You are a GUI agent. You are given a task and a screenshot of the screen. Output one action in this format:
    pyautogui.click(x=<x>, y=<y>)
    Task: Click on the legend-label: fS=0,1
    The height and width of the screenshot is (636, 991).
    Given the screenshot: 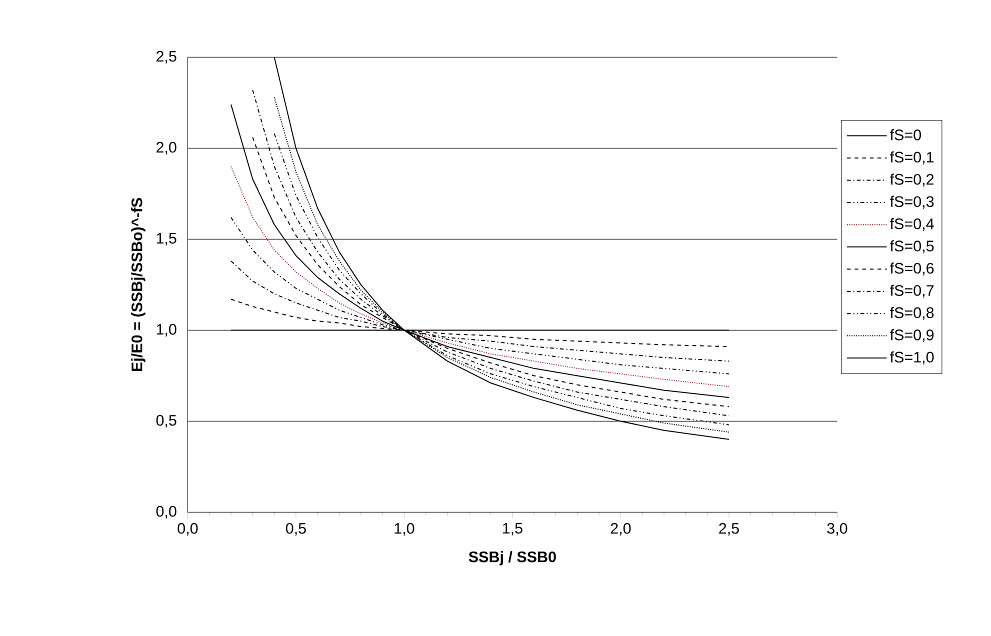 What is the action you would take?
    pyautogui.click(x=912, y=158)
    